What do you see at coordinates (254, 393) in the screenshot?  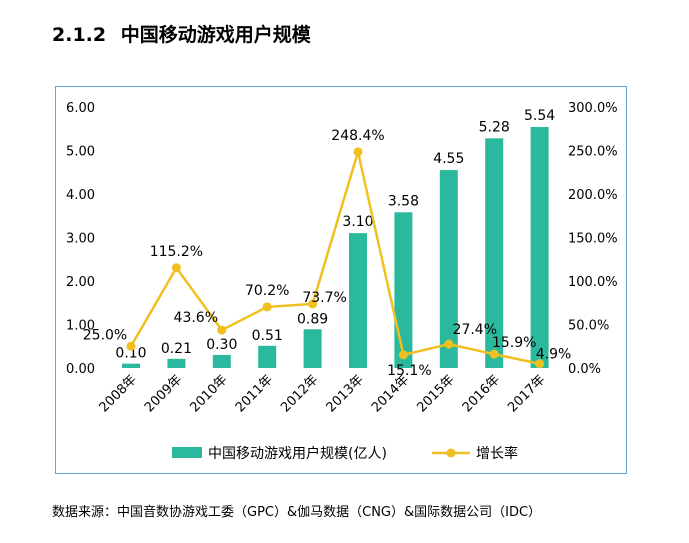 I see `x-tick-label: 2011年` at bounding box center [254, 393].